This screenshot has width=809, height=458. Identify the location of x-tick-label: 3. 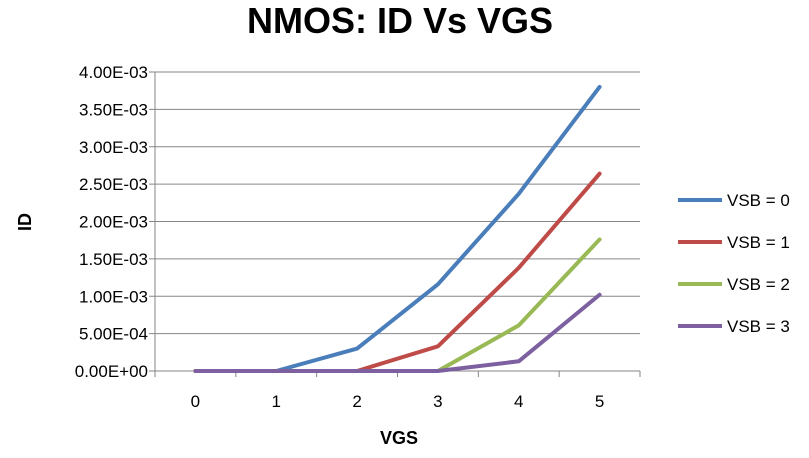
(437, 401).